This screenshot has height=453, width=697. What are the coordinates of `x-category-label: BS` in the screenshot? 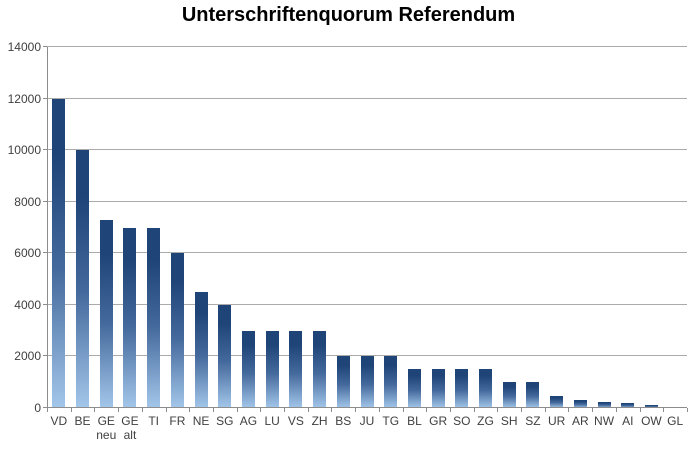 It's located at (343, 421).